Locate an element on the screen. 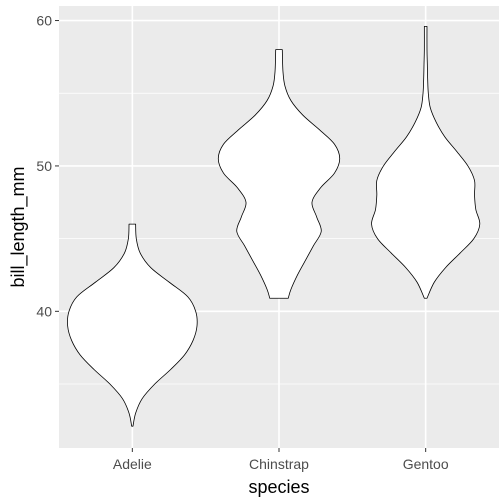 This screenshot has height=504, width=504. violin-adelie is located at coordinates (132, 325).